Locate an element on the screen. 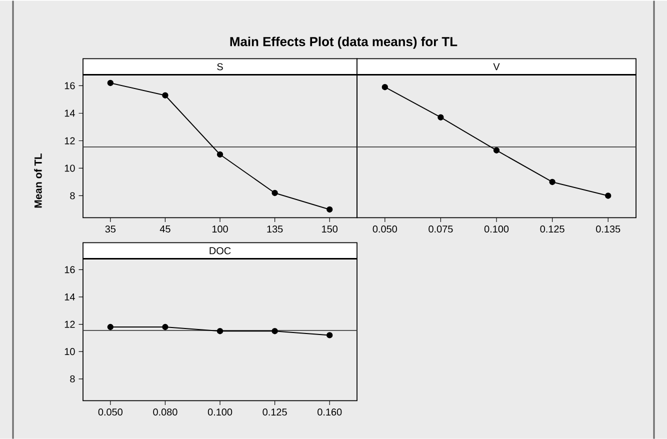  chart-title: Main Effects Plot (data means) for TL is located at coordinates (344, 42).